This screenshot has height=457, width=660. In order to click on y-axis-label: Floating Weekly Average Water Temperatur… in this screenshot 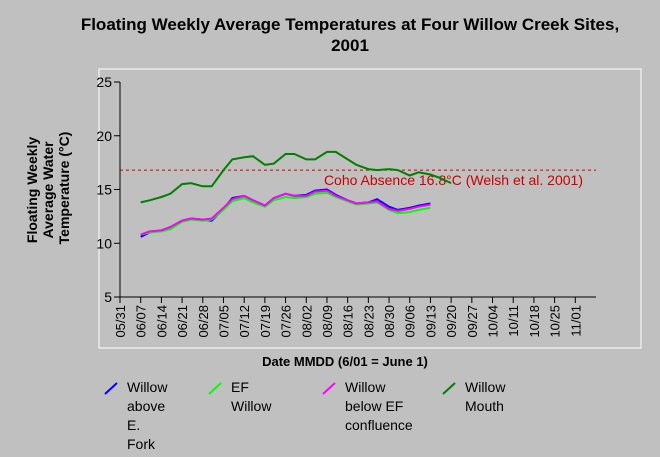, I will do `click(48, 188)`.